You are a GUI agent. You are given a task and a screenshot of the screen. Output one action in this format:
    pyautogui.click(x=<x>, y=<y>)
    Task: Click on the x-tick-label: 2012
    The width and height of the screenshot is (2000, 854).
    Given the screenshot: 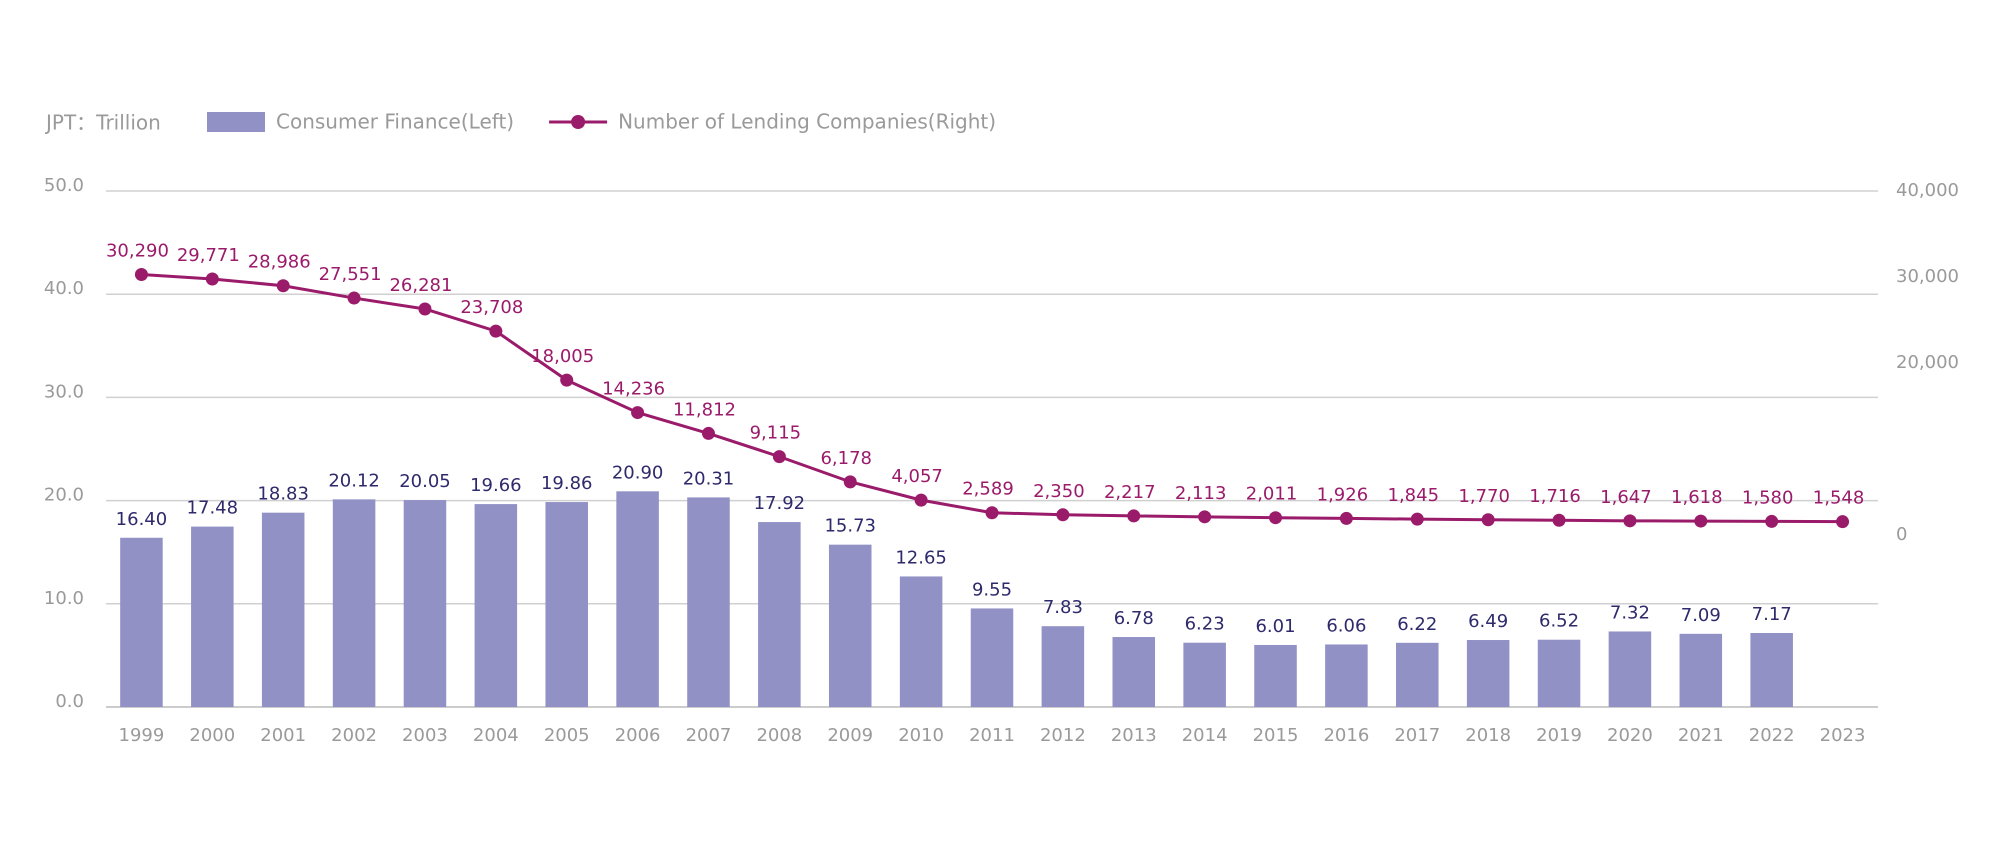 What is the action you would take?
    pyautogui.click(x=1063, y=735)
    